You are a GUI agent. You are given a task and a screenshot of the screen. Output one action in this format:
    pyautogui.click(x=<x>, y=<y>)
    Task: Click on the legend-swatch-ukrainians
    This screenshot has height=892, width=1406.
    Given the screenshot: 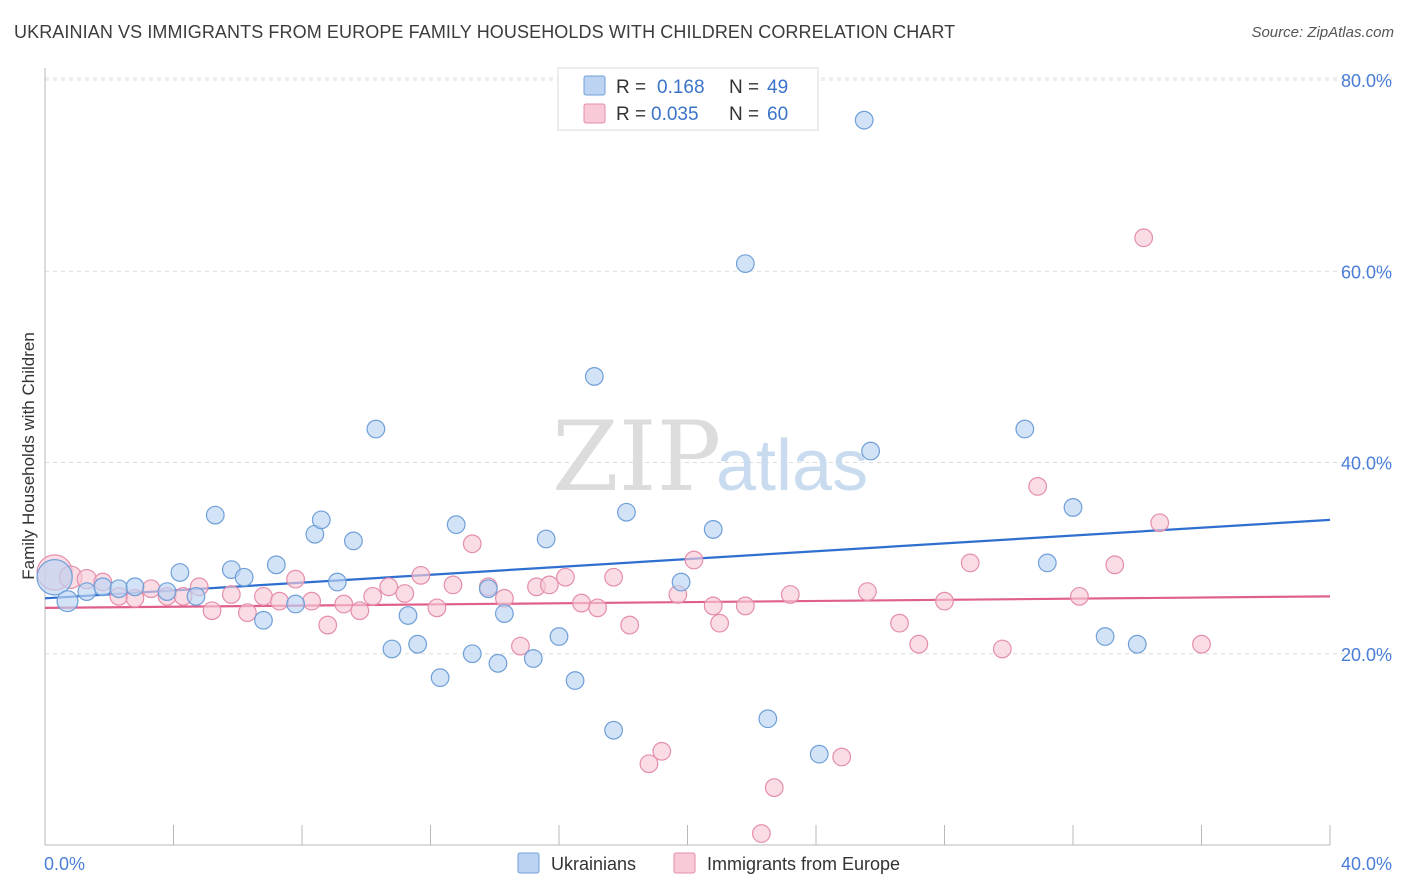 What is the action you would take?
    pyautogui.click(x=594, y=85)
    